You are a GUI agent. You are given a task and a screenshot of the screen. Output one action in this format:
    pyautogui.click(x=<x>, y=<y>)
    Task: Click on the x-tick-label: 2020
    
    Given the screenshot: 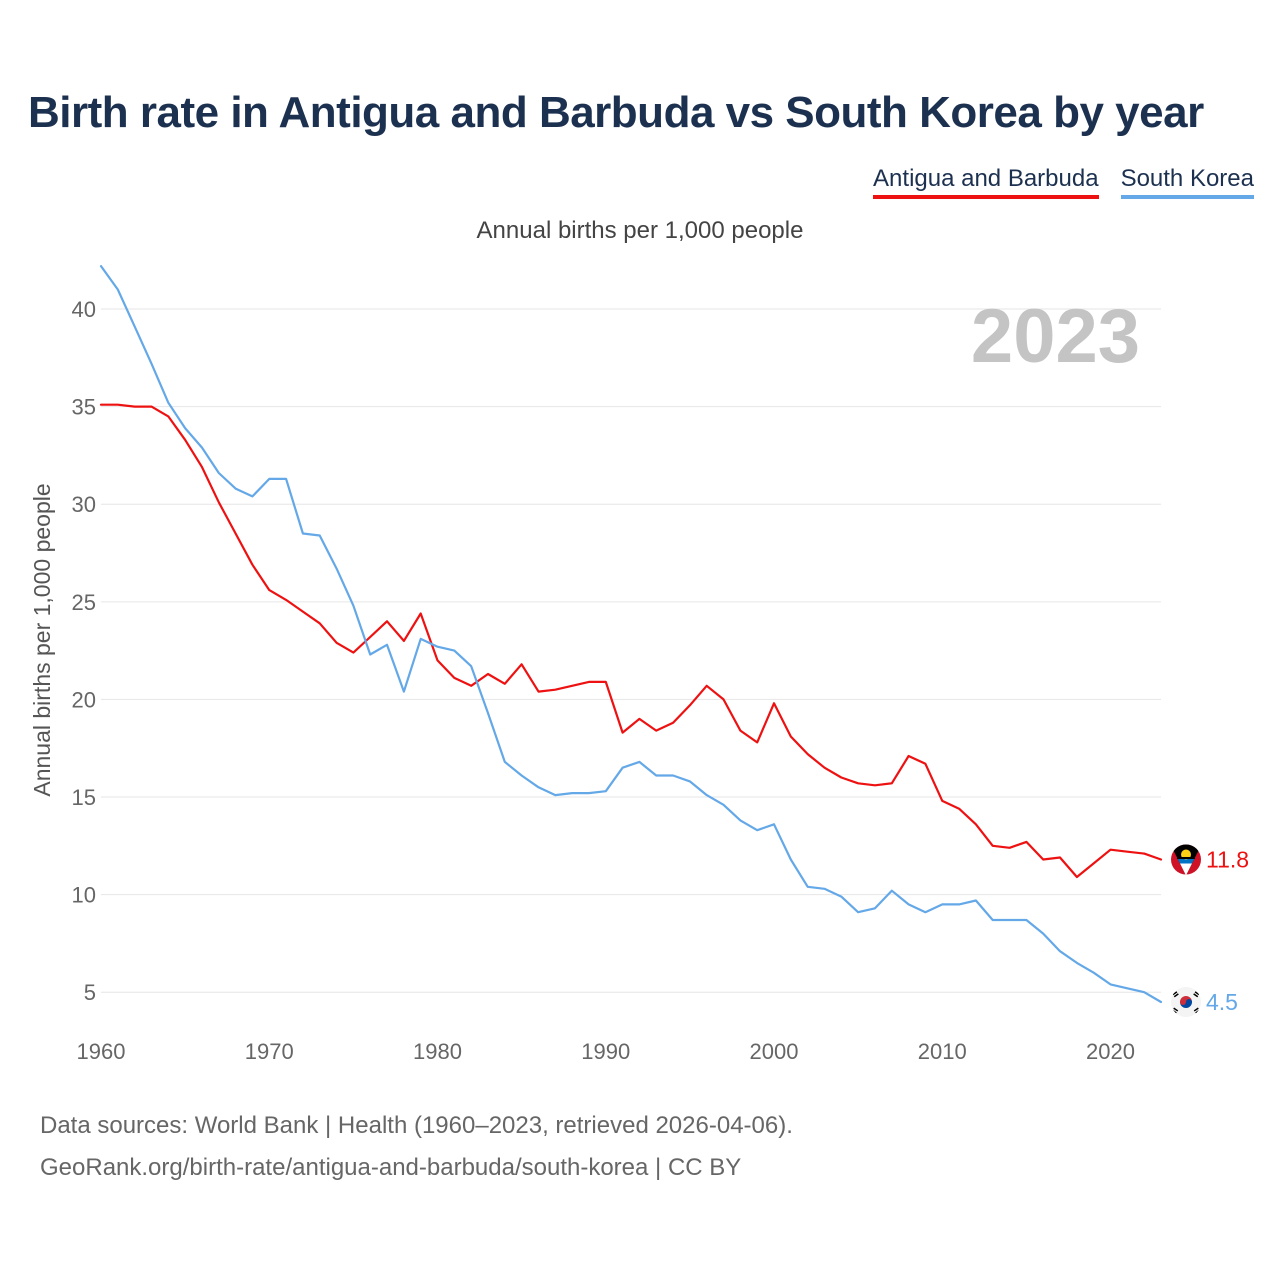 What is the action you would take?
    pyautogui.click(x=1110, y=1051)
    